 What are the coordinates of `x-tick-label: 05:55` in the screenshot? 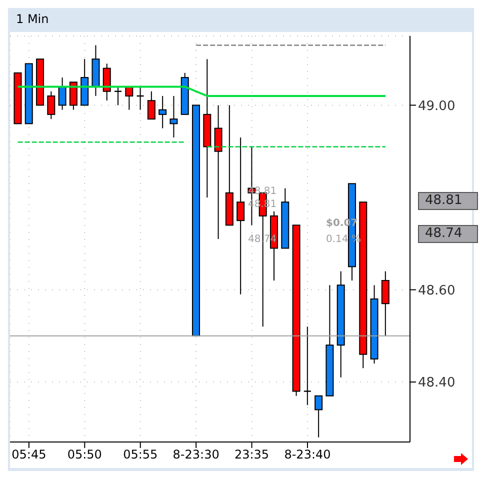 It's located at (140, 455).